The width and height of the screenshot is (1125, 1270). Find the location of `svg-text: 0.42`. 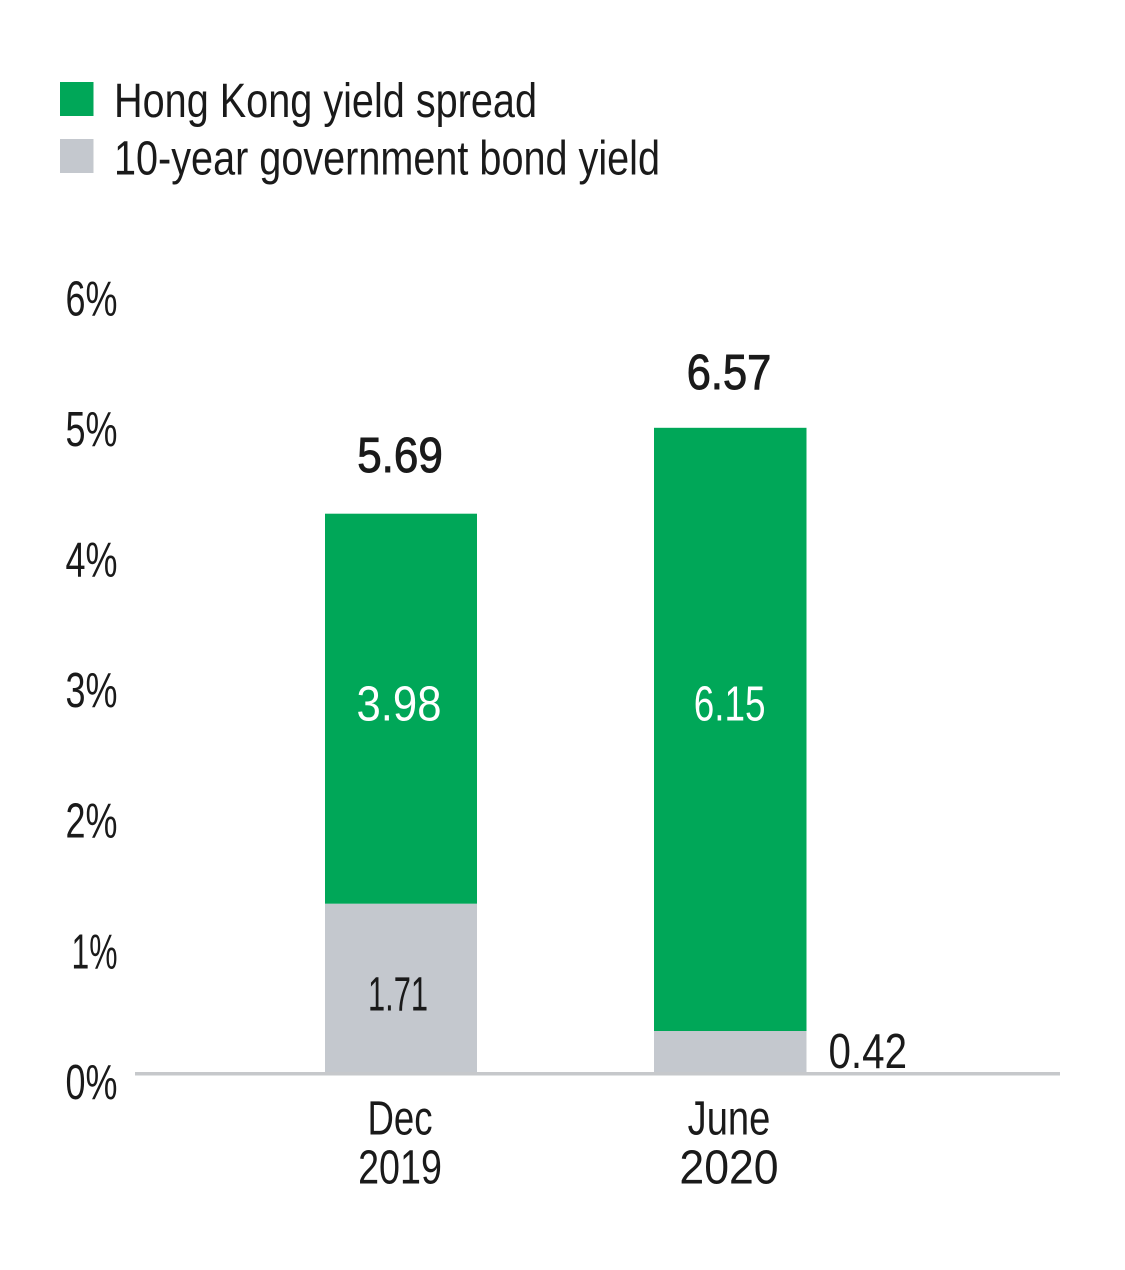

svg-text: 0.42 is located at coordinates (868, 1051).